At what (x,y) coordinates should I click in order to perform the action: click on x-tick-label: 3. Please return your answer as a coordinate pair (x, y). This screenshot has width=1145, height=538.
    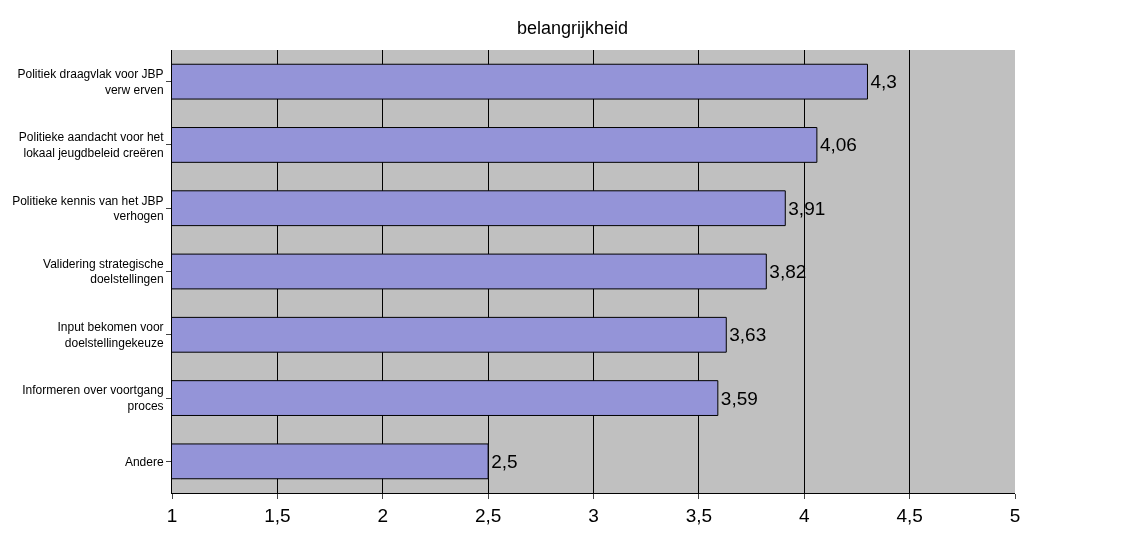
    Looking at the image, I should click on (593, 515).